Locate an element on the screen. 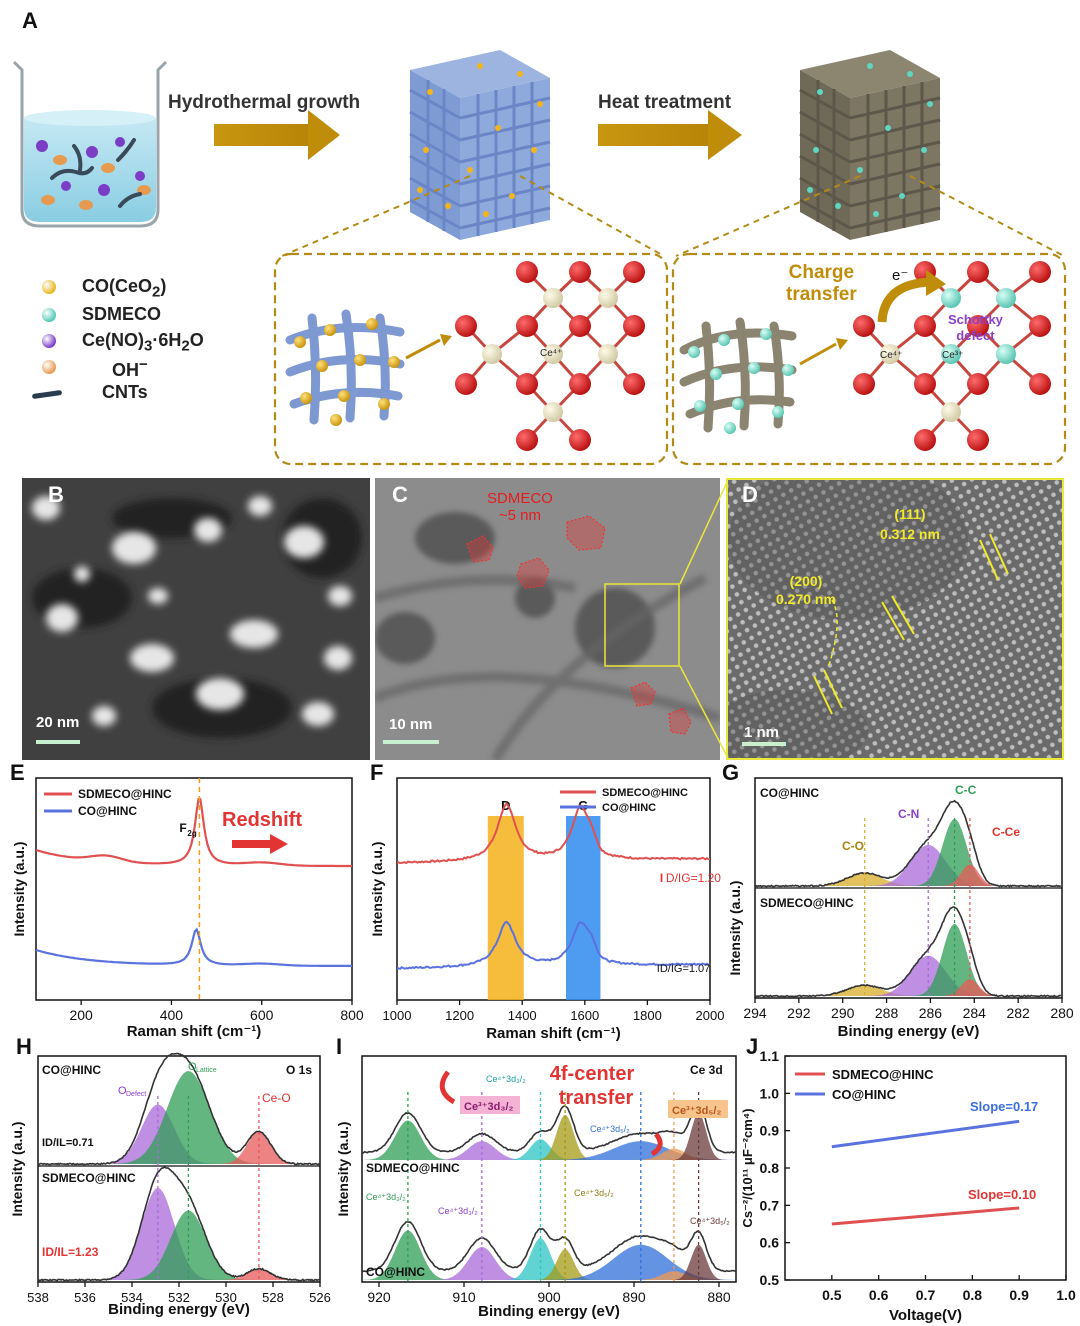 This screenshot has height=1326, width=1080. x-tick-label: 900 is located at coordinates (549, 1297).